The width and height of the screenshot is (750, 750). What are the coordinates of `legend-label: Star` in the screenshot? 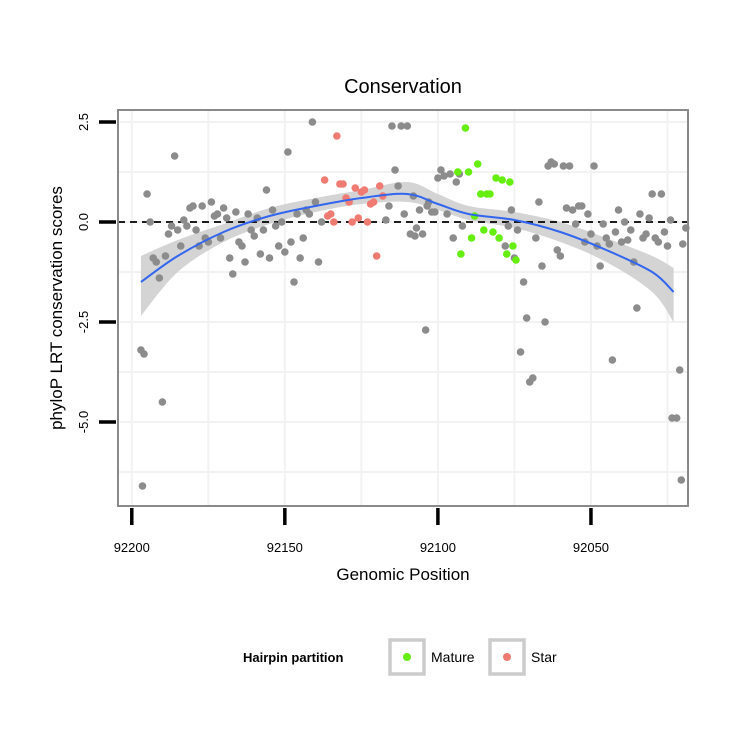 It's located at (544, 657).